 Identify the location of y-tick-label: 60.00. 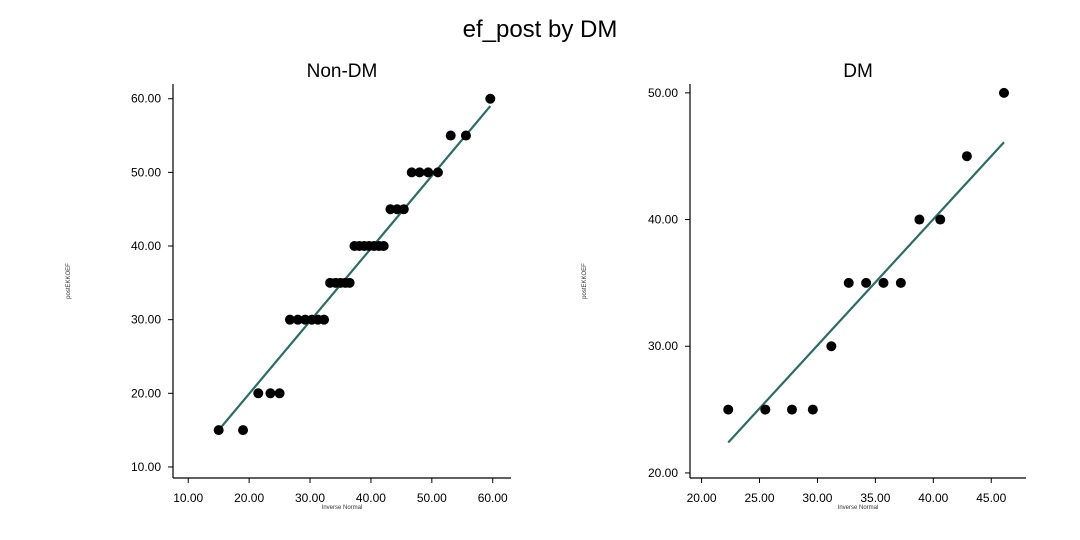
(146, 99).